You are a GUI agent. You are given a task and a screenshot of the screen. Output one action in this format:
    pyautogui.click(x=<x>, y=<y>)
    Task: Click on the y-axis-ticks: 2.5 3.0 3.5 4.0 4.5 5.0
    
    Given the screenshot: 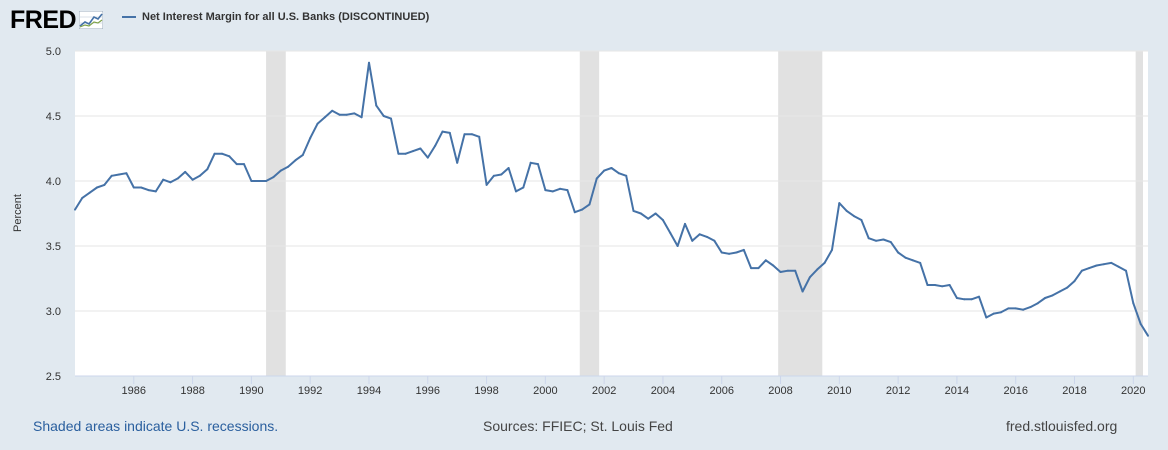 What is the action you would take?
    pyautogui.click(x=53, y=214)
    